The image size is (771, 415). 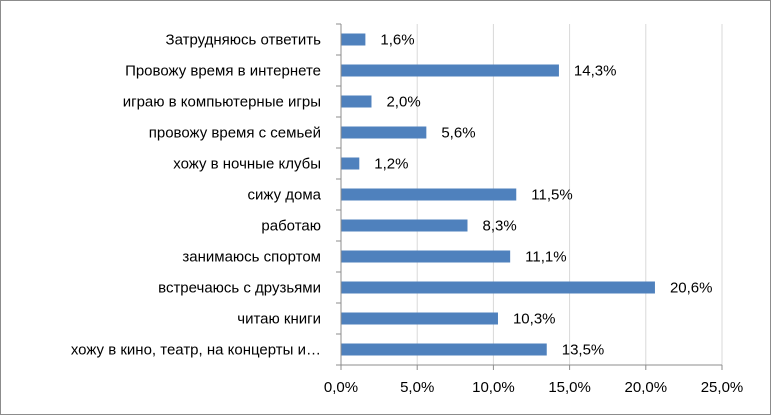 What do you see at coordinates (341, 387) in the screenshot?
I see `x-tick-label: 0,0%` at bounding box center [341, 387].